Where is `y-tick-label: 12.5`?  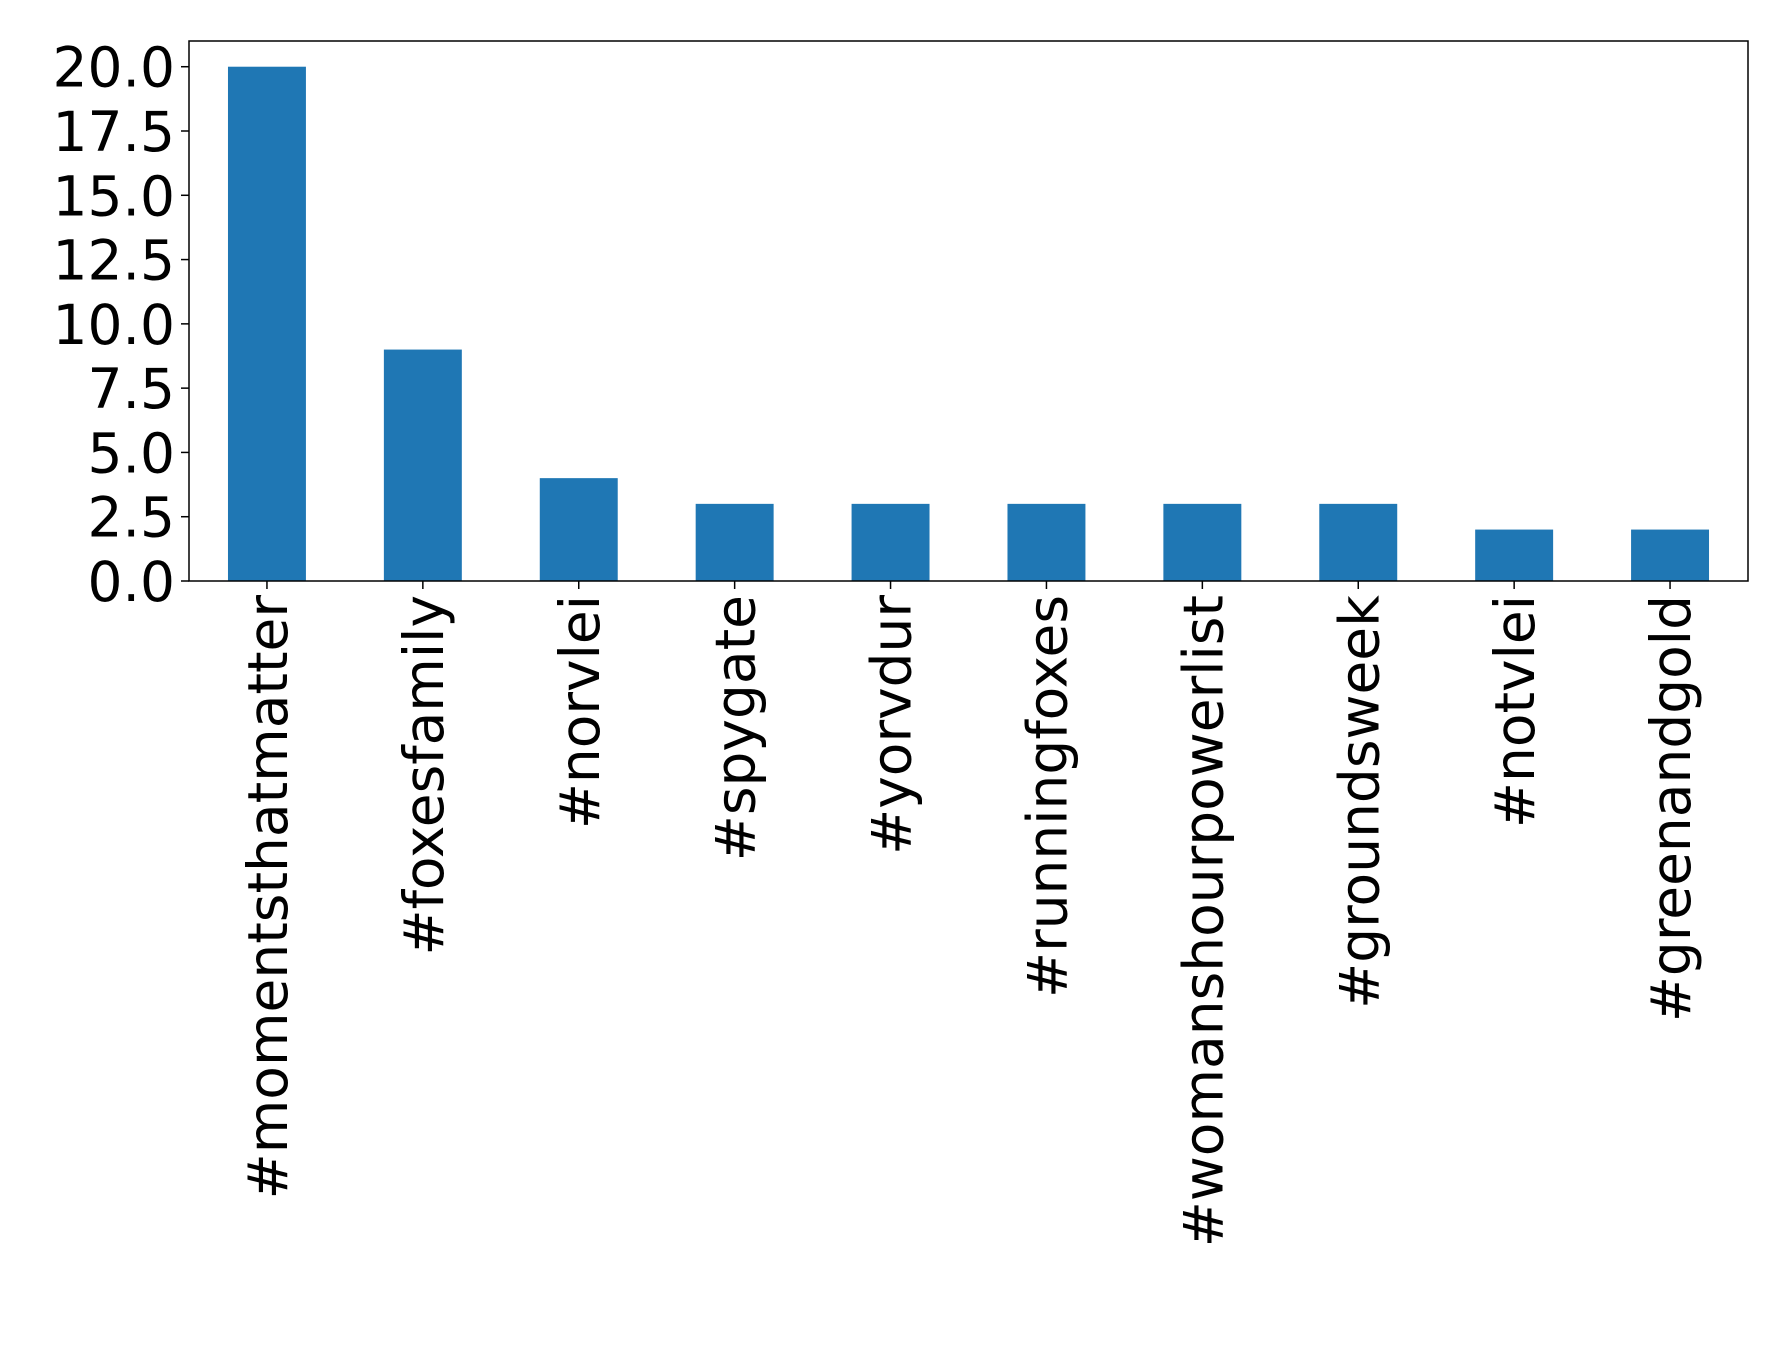
y-tick-label: 12.5 is located at coordinates (114, 261).